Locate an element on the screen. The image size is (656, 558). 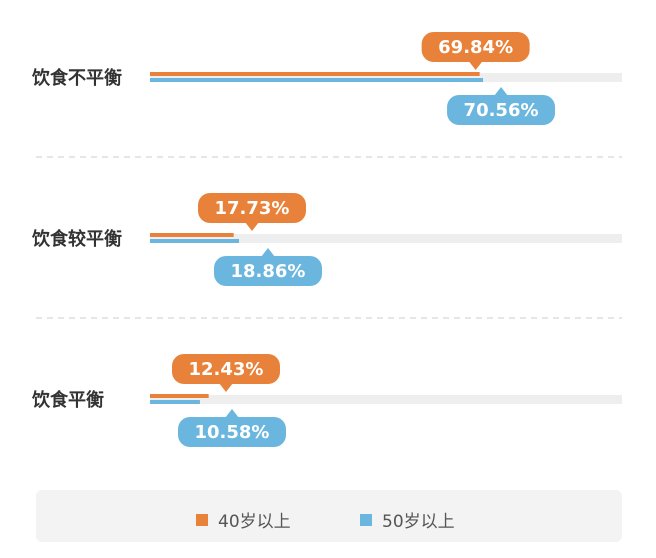
value-50-0-label: 70.56% is located at coordinates (501, 110).